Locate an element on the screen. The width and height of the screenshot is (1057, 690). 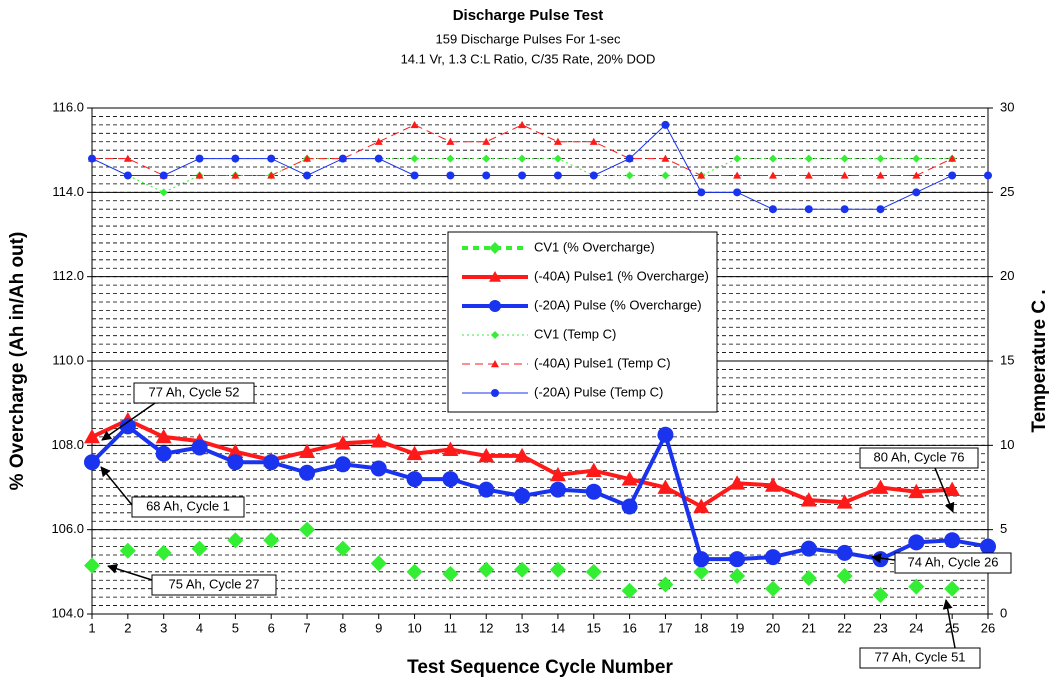
annotation: 68 Ah, Cycle 1 is located at coordinates (188, 505).